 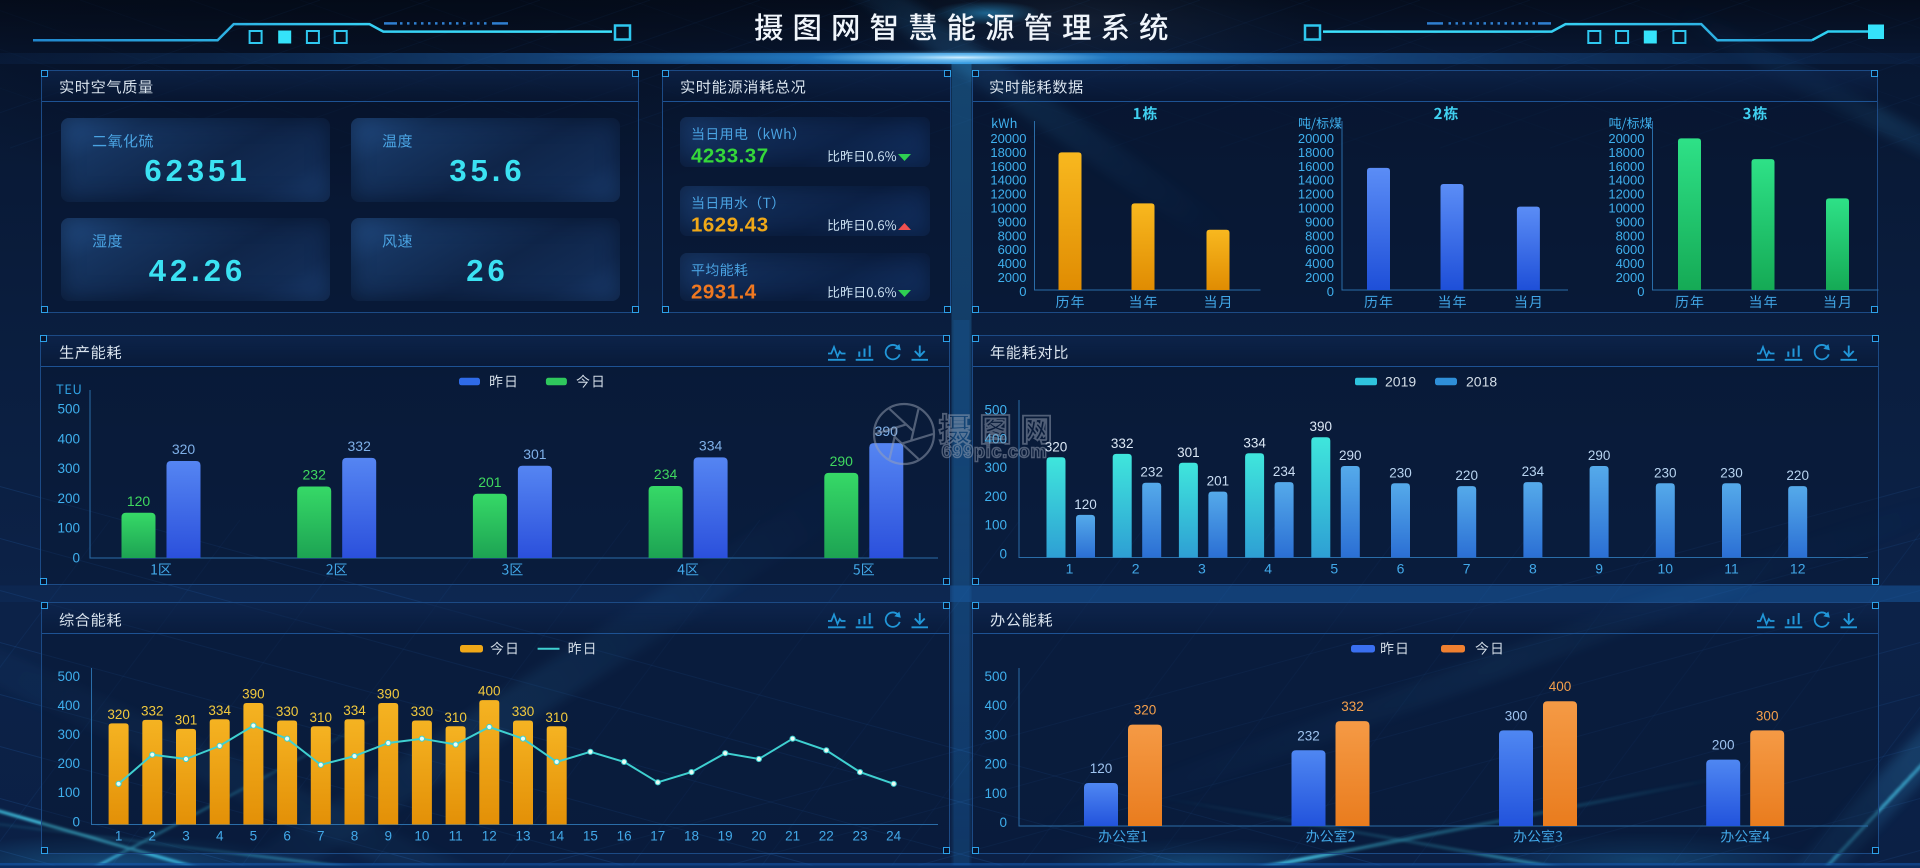 What do you see at coordinates (859, 836) in the screenshot?
I see `svg-text: 23` at bounding box center [859, 836].